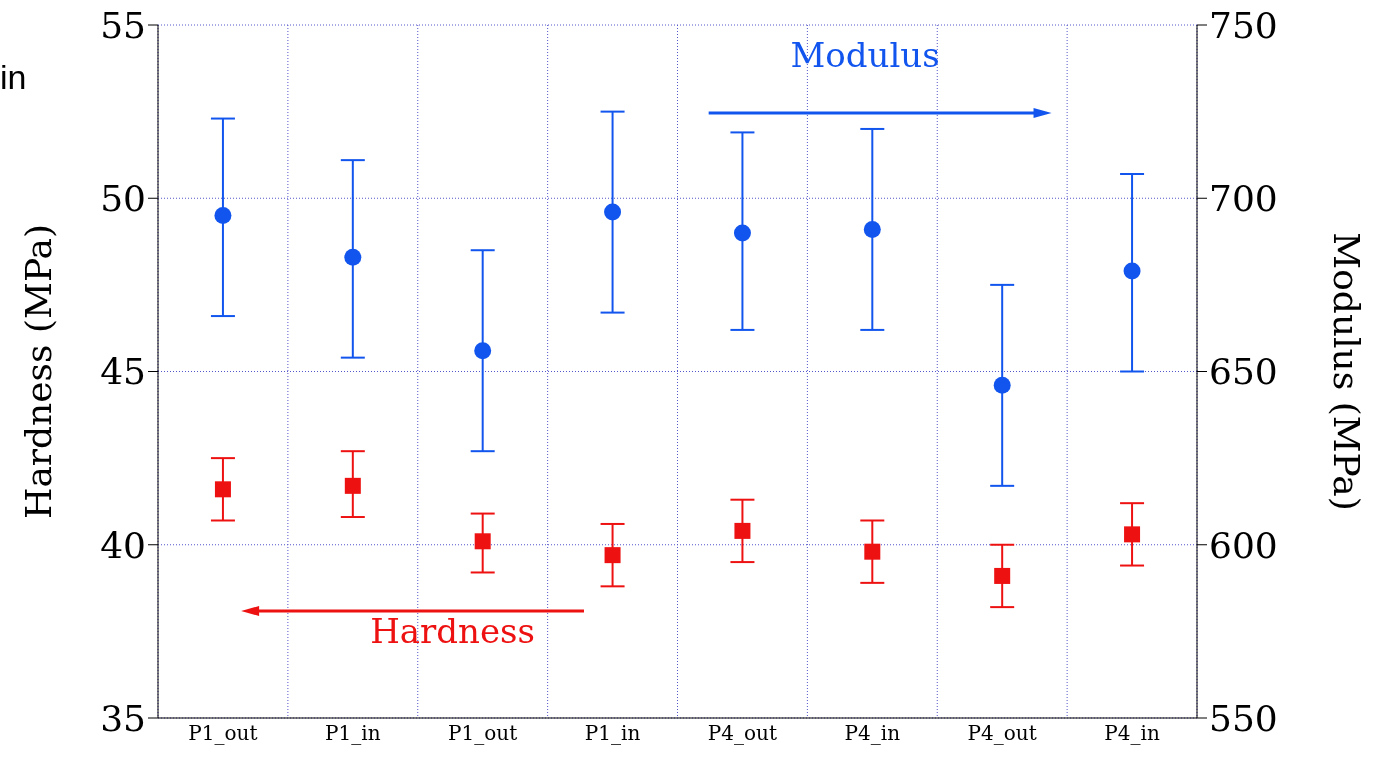 This screenshot has width=1385, height=768. Describe the element at coordinates (123, 545) in the screenshot. I see `y-tick-label: 40` at that location.